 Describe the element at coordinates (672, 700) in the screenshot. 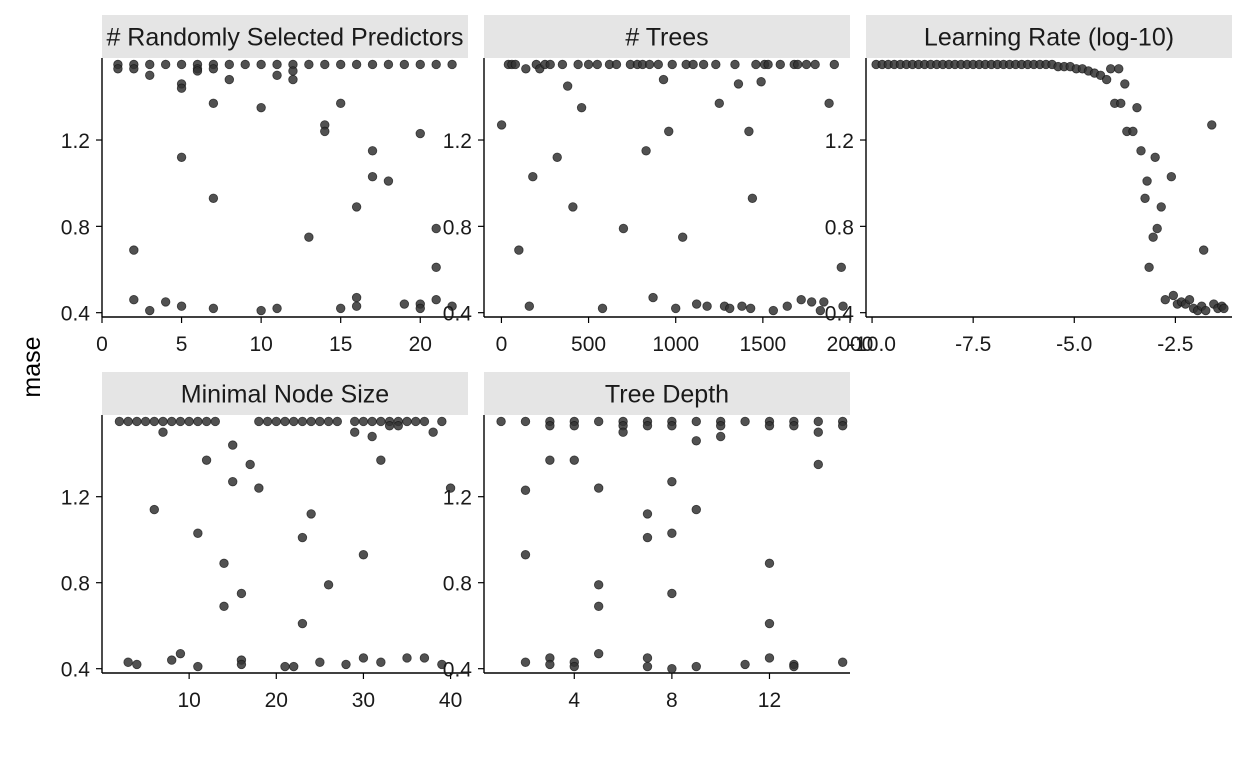

I see `x-tick-label: 8` at that location.